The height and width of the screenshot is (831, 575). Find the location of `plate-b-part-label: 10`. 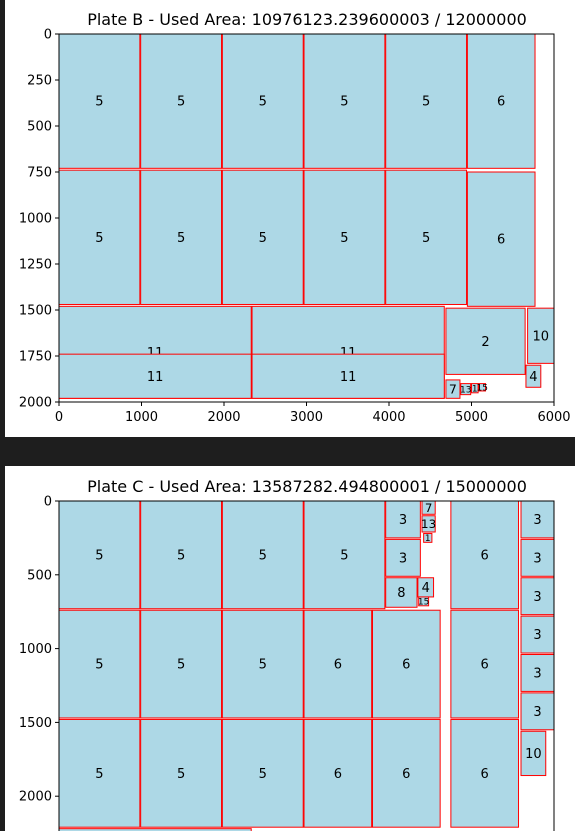

plate-b-part-label: 10 is located at coordinates (541, 336).